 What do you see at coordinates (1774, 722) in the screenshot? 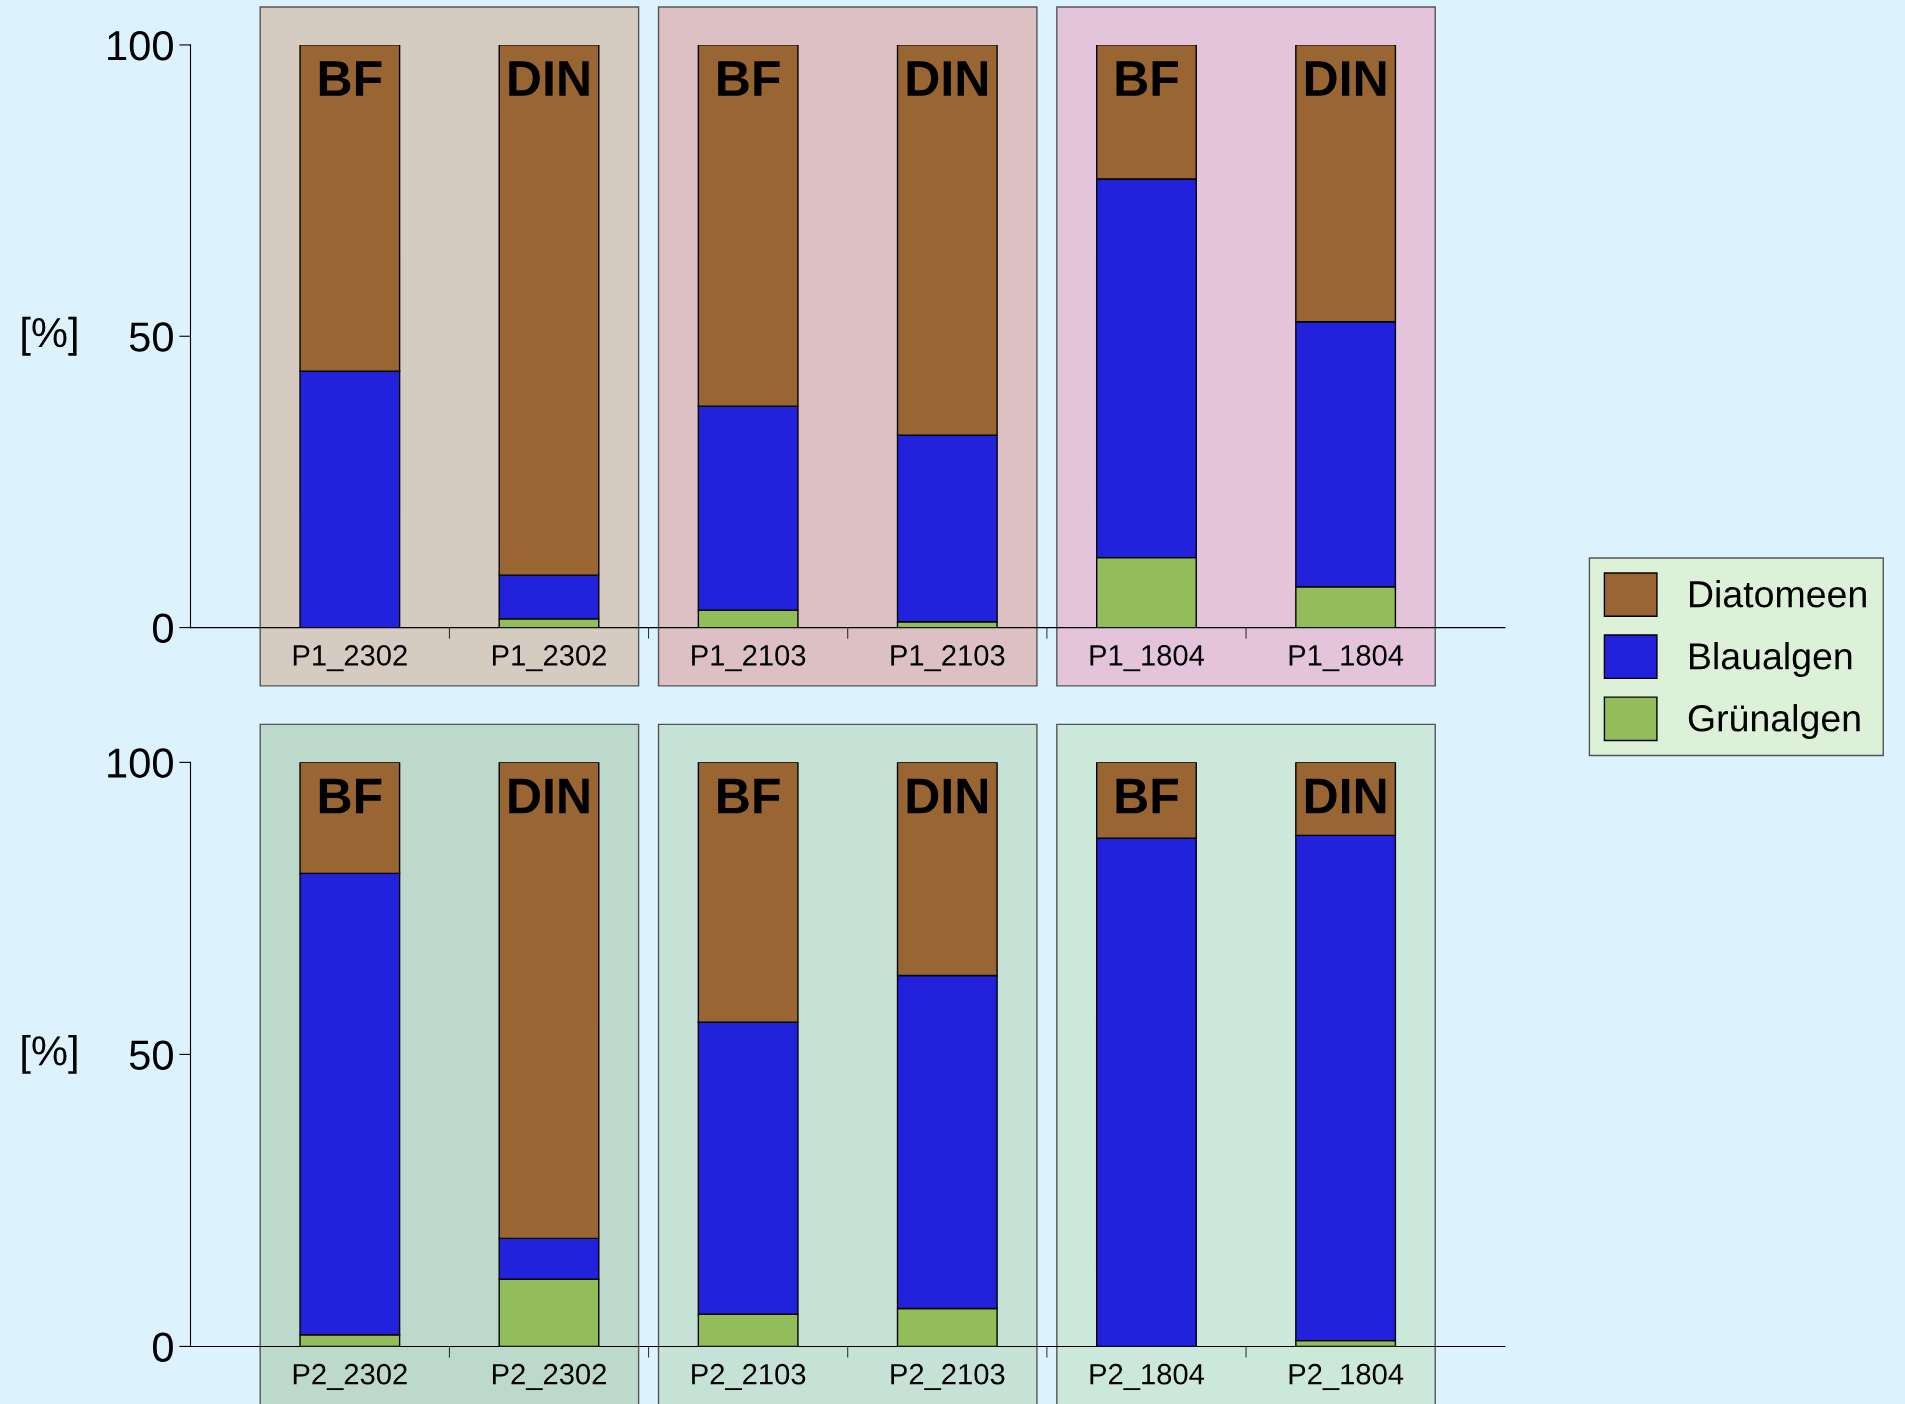
I see `legend-label: Grünalgen` at bounding box center [1774, 722].